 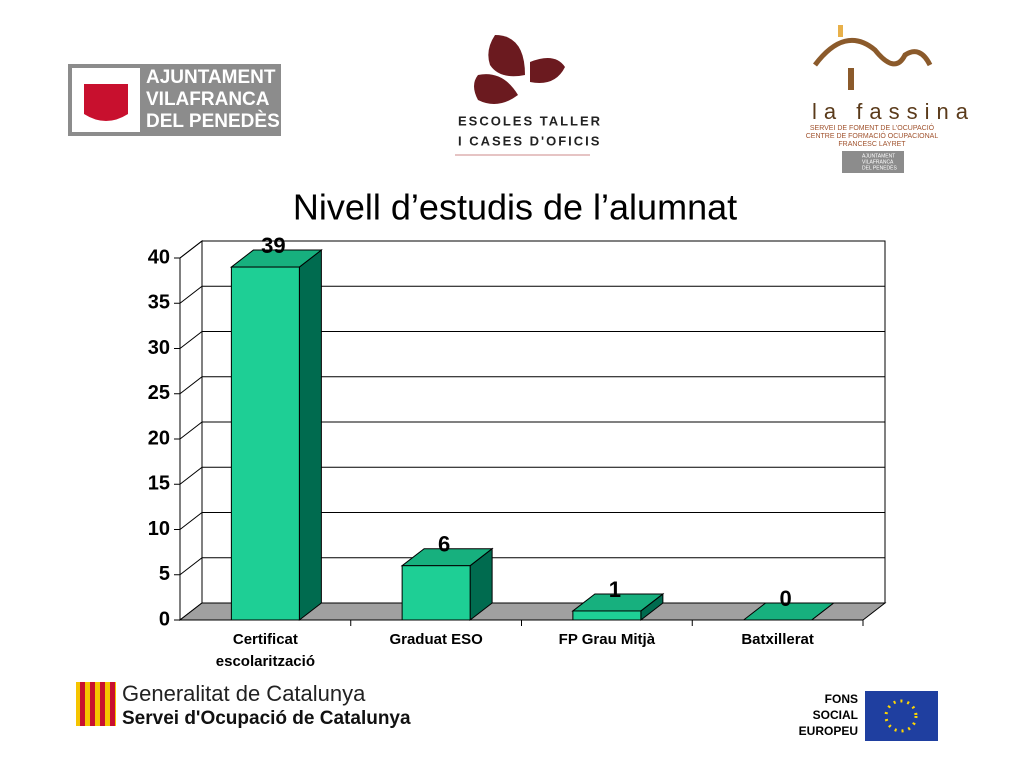 What do you see at coordinates (893, 111) in the screenshot?
I see `logo-text: la fassina` at bounding box center [893, 111].